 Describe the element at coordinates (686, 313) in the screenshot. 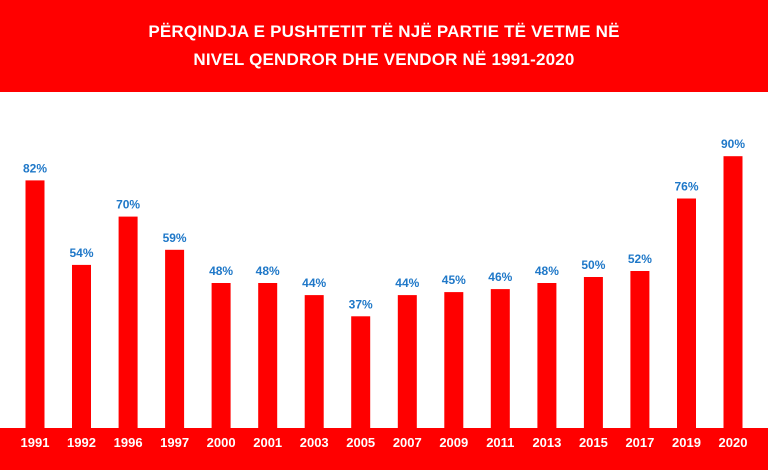

I see `bar-2019` at that location.